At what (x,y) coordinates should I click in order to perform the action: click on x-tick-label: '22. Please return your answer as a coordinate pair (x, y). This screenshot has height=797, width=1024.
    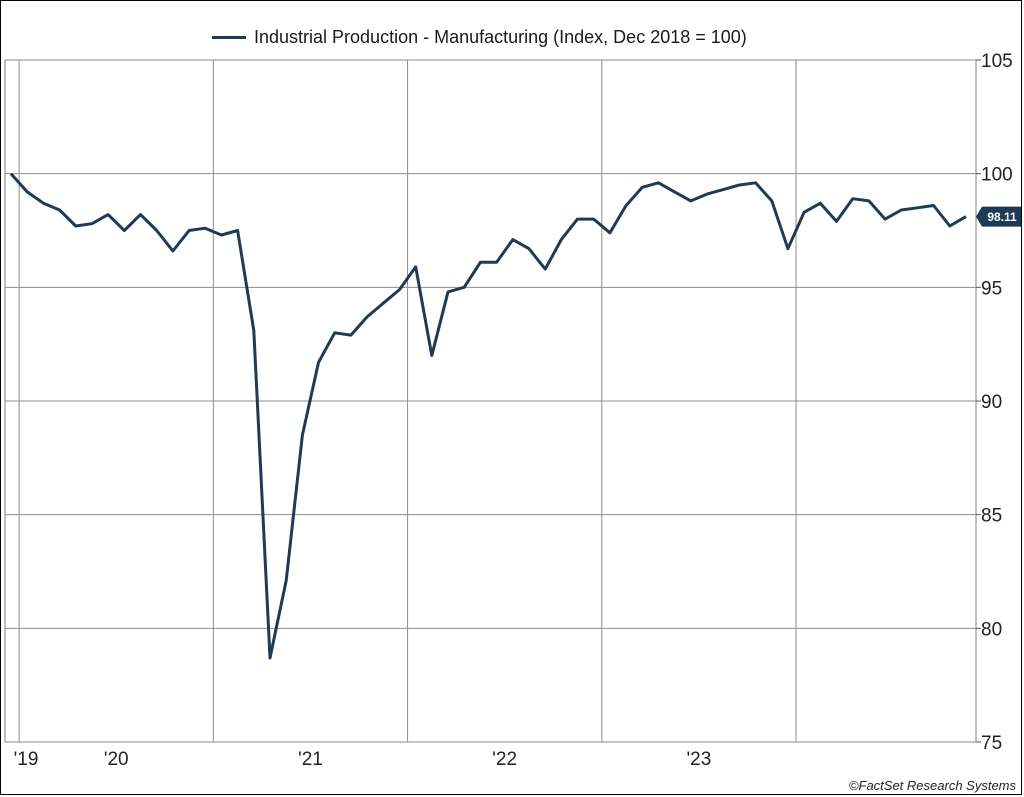
    Looking at the image, I should click on (504, 759).